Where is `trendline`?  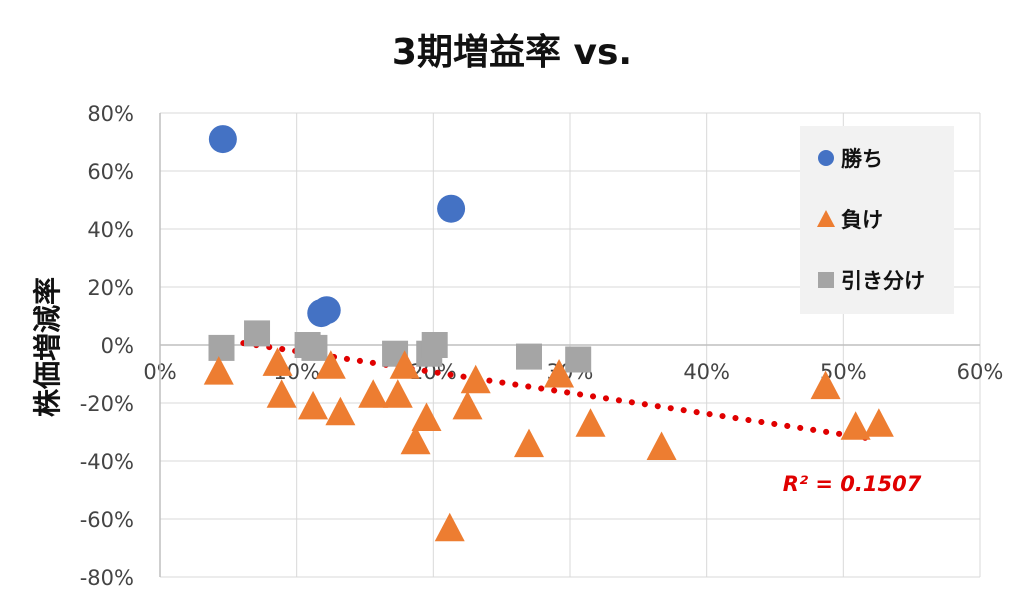 trendline is located at coordinates (541, 388).